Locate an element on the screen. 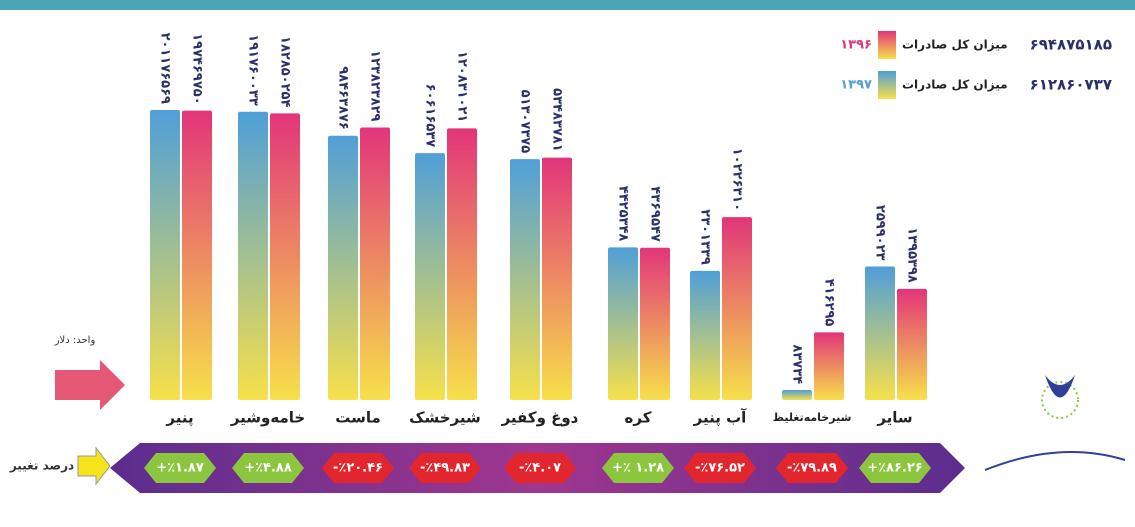  change-title: درصد تغییر is located at coordinates (41, 466).